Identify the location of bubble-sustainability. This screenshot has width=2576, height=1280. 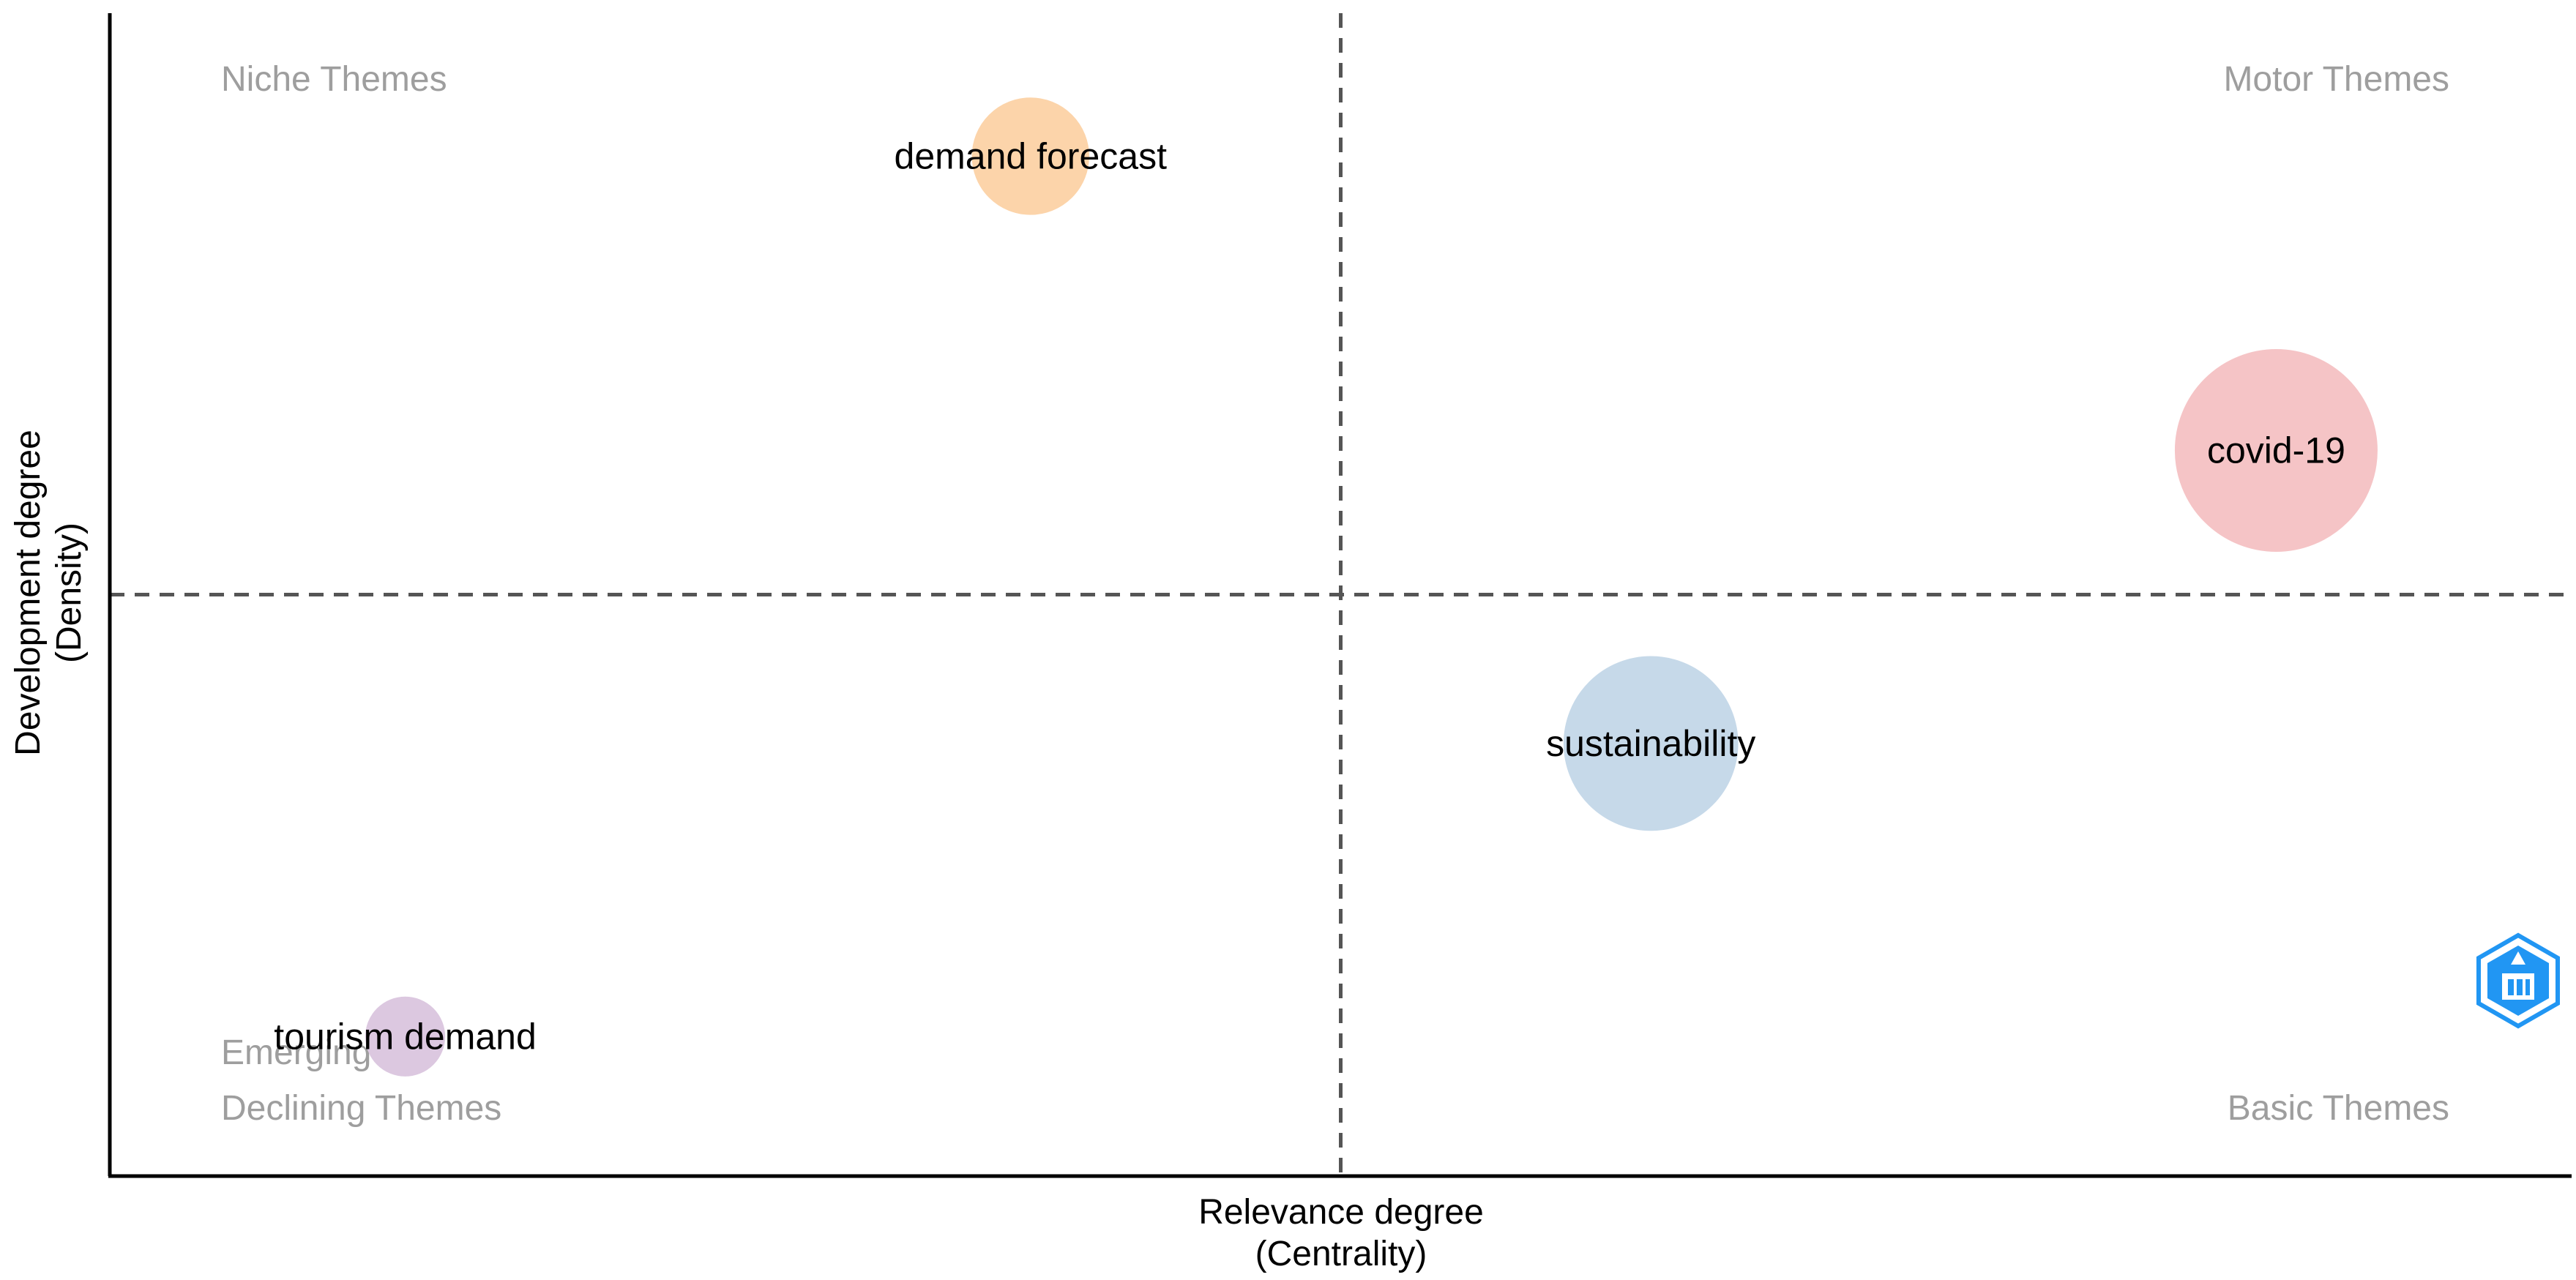
(1651, 743).